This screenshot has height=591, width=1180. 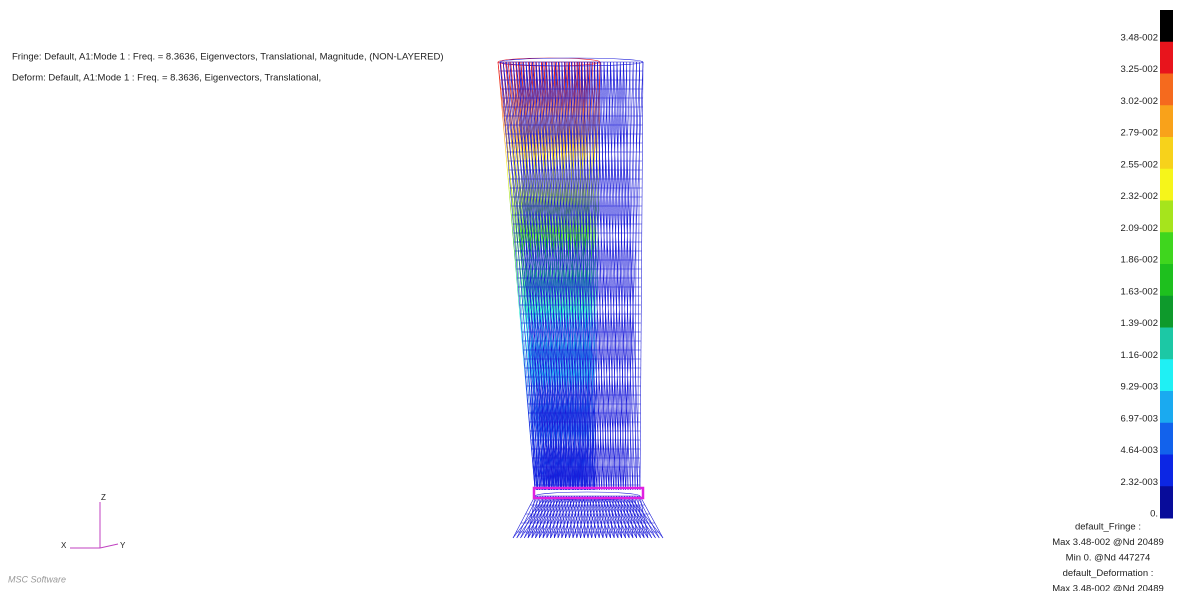 What do you see at coordinates (588, 493) in the screenshot?
I see `constraint-ring` at bounding box center [588, 493].